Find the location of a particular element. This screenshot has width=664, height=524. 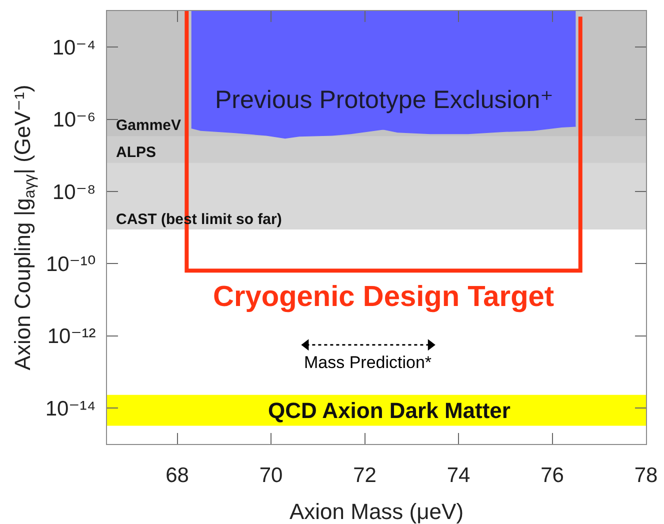

x-tick-label: 76 is located at coordinates (552, 476).